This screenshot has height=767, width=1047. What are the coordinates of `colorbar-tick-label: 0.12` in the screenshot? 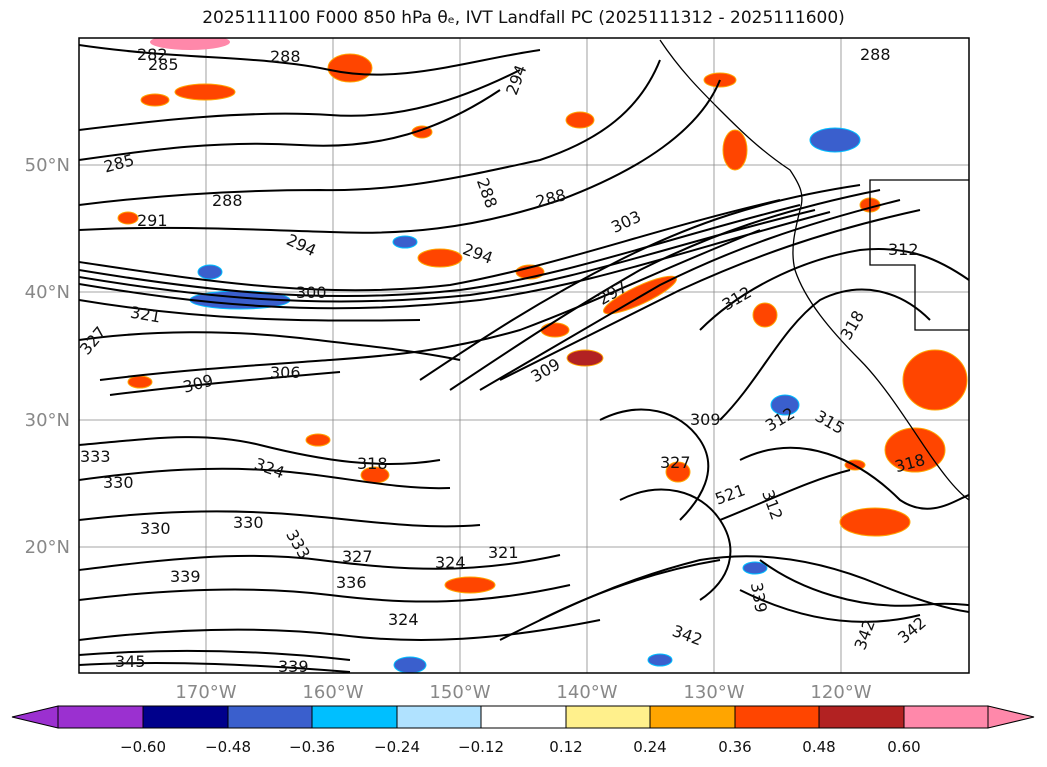 It's located at (565, 747).